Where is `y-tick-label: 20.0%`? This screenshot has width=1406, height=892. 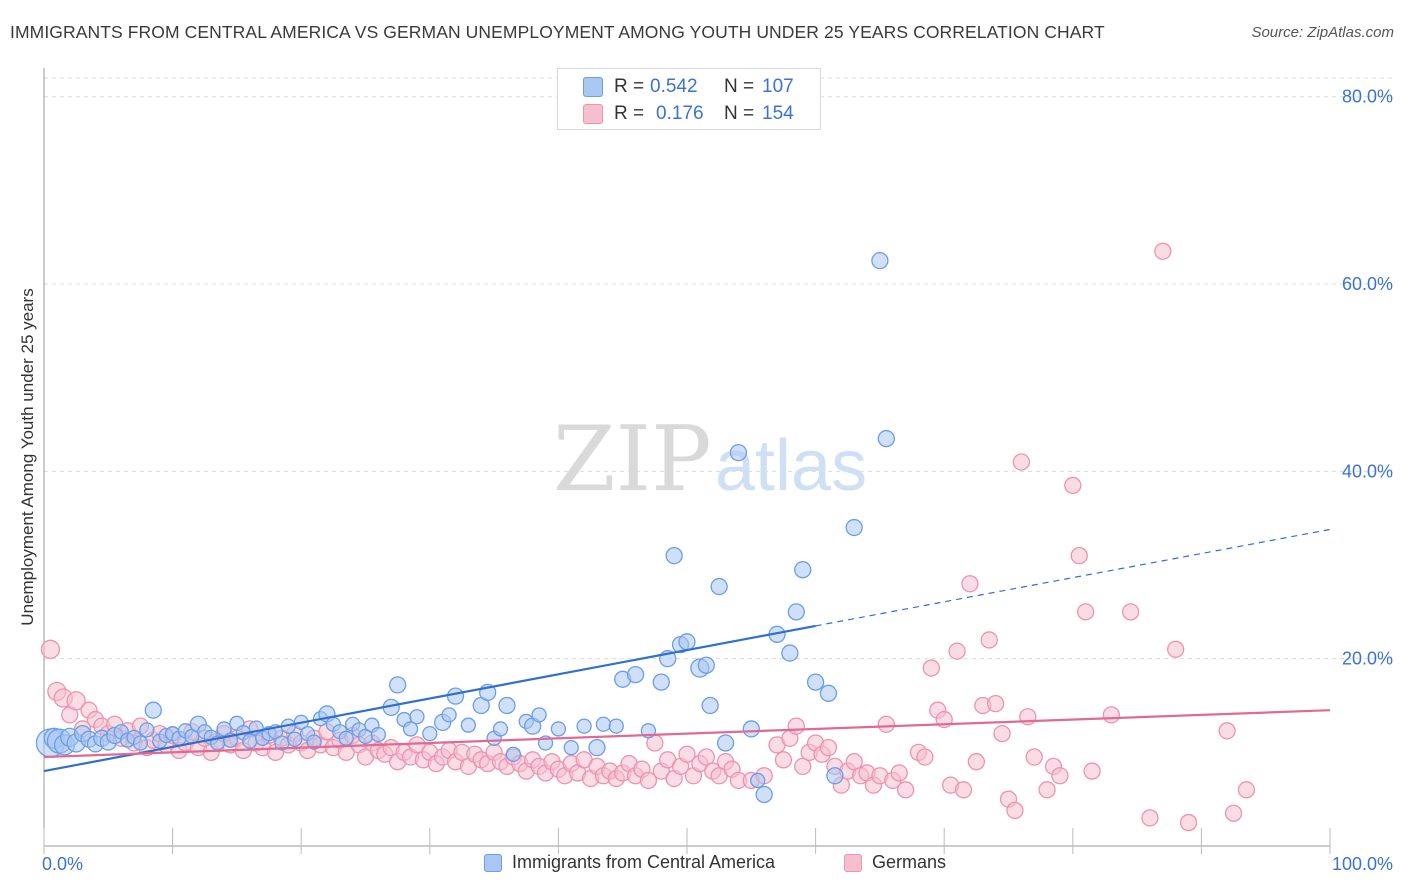
y-tick-label: 20.0% is located at coordinates (1367, 659).